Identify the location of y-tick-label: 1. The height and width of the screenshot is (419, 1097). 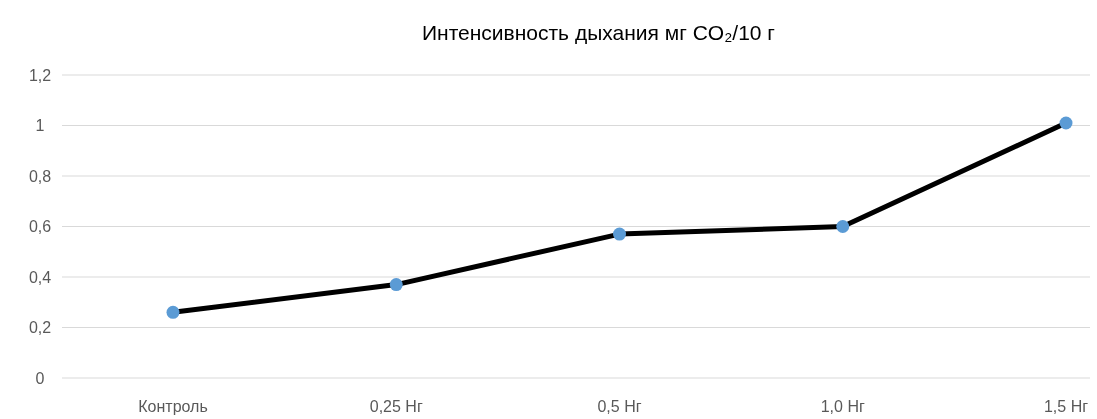
(40, 126).